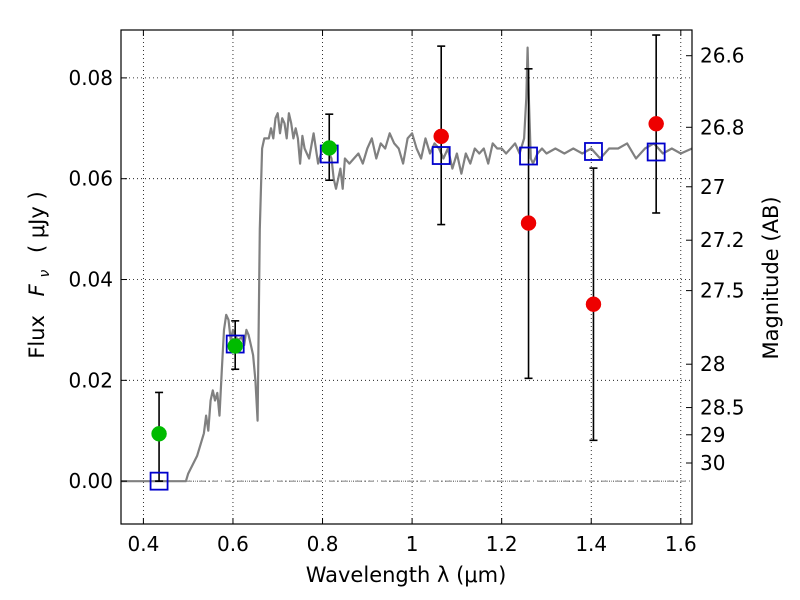  Describe the element at coordinates (406, 575) in the screenshot. I see `x-axis-label: Wavelength λ (μm)` at that location.